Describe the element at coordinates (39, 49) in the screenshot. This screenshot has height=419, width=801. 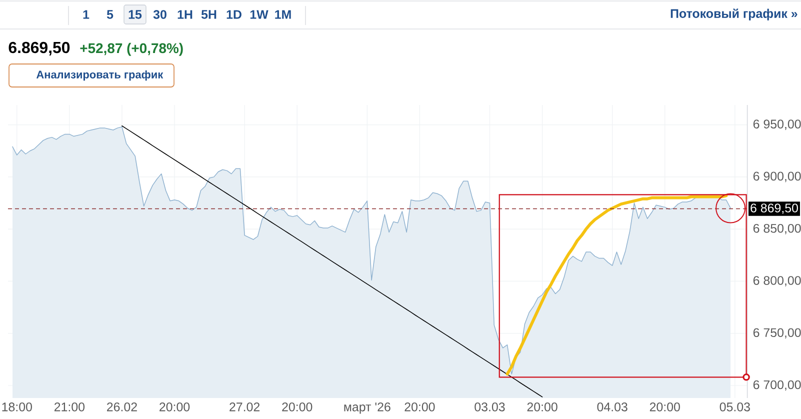
I see `chart-title: 6.869,50` at that location.